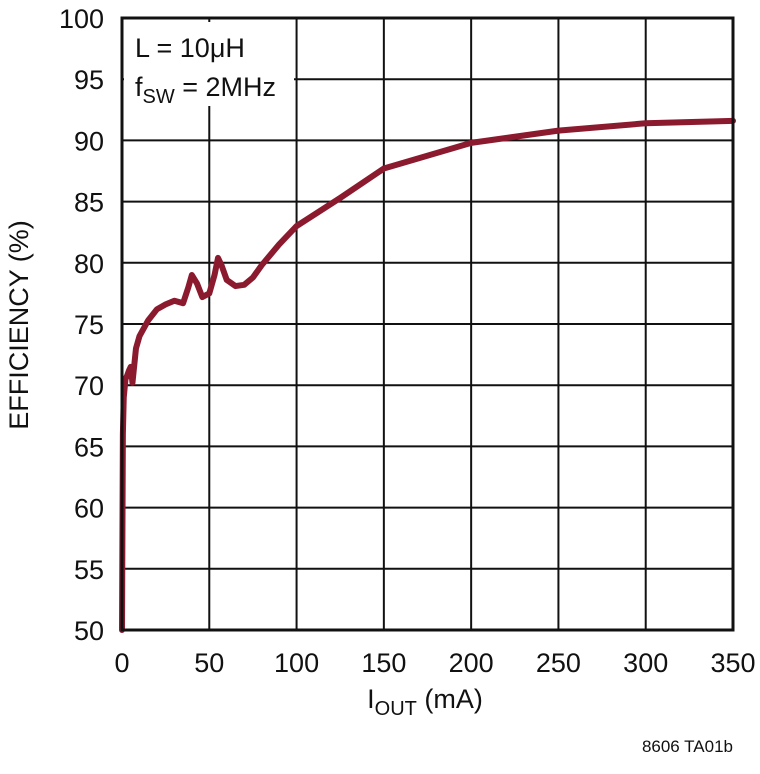  What do you see at coordinates (89, 386) in the screenshot?
I see `y-tick-label: 70` at bounding box center [89, 386].